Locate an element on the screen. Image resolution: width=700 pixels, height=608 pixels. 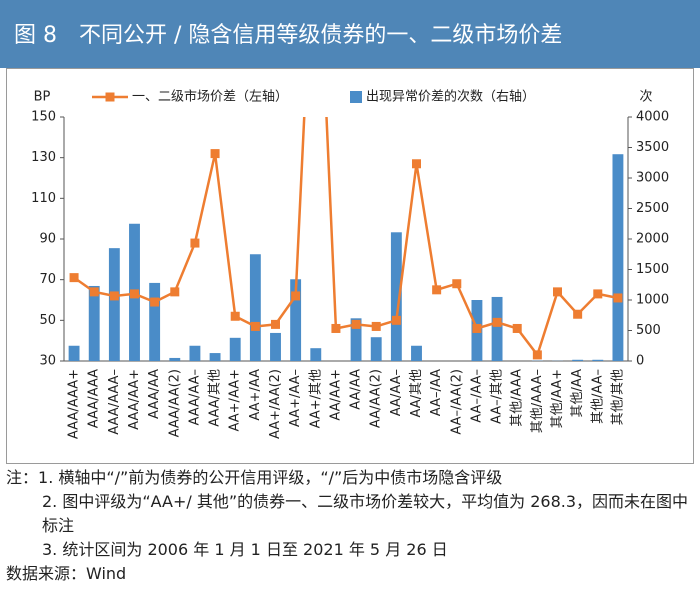
note-text: 3. 统计区间为 2006 年 1 月 1 日至 2021 年 5 月 26 日 is located at coordinates (245, 549).